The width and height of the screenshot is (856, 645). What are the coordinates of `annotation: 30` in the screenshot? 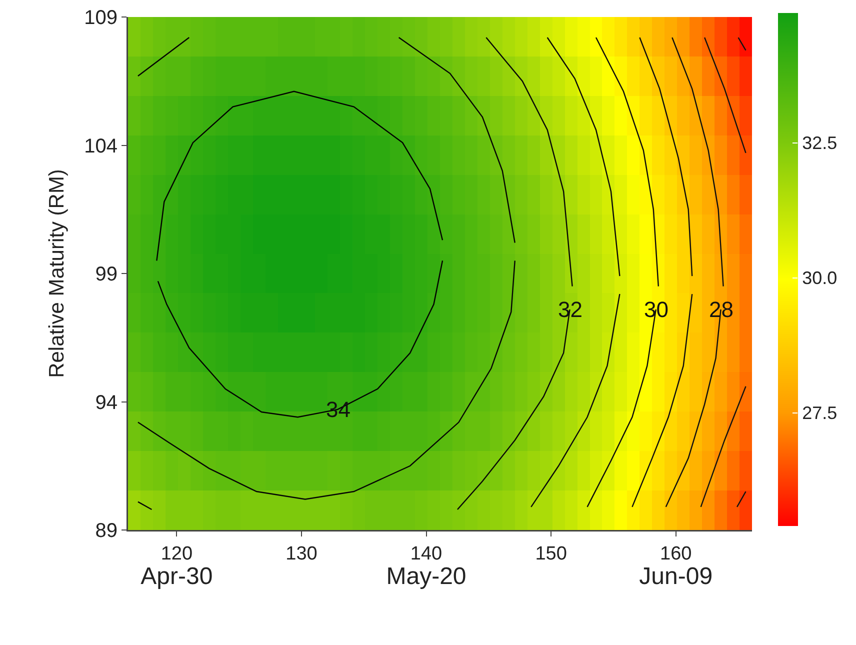 It's located at (656, 309).